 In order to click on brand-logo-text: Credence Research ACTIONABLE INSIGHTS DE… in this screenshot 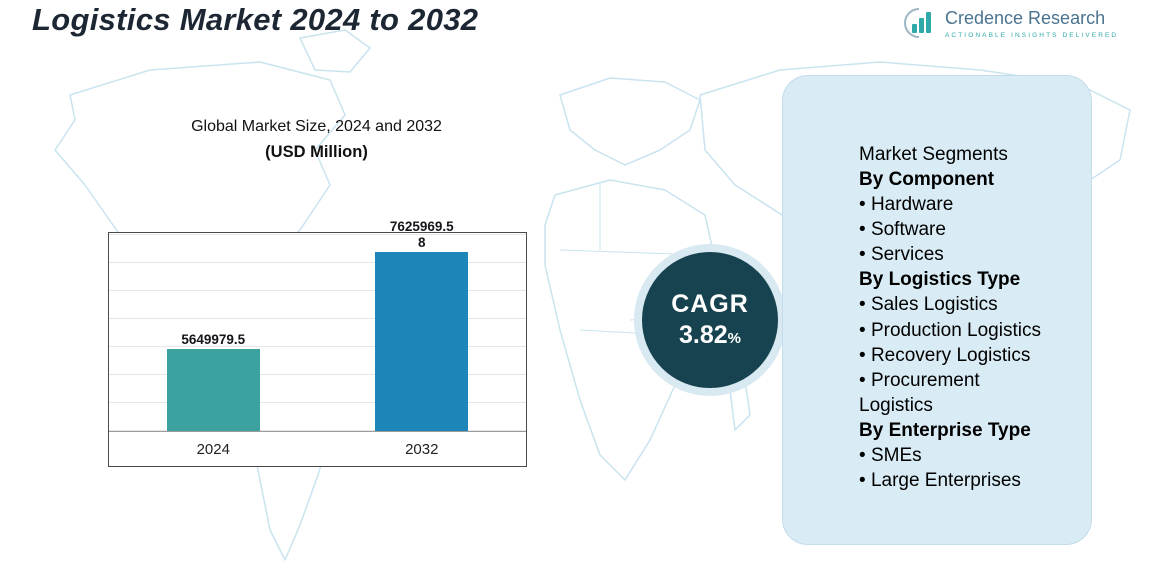, I will do `click(1031, 23)`.